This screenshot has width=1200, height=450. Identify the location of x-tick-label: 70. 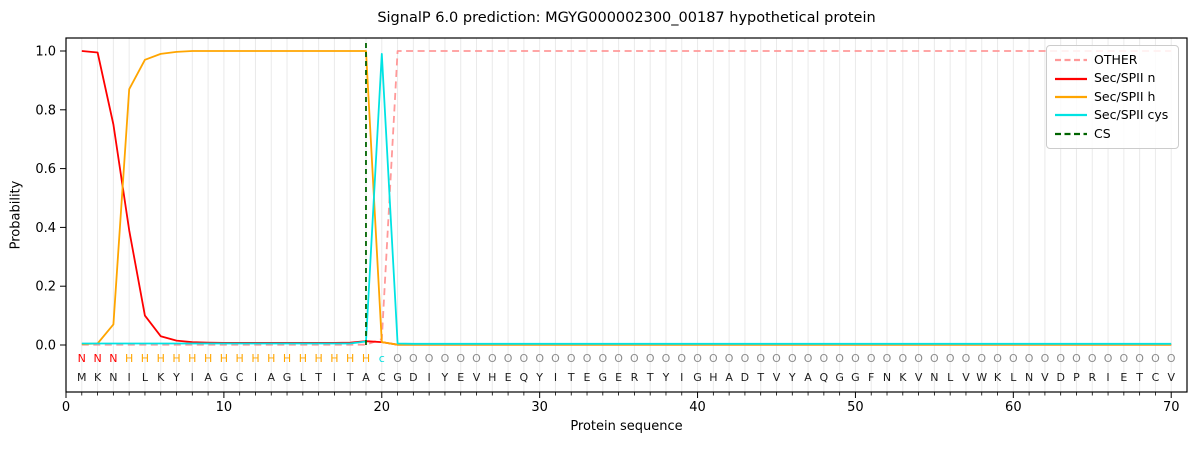
(1171, 407).